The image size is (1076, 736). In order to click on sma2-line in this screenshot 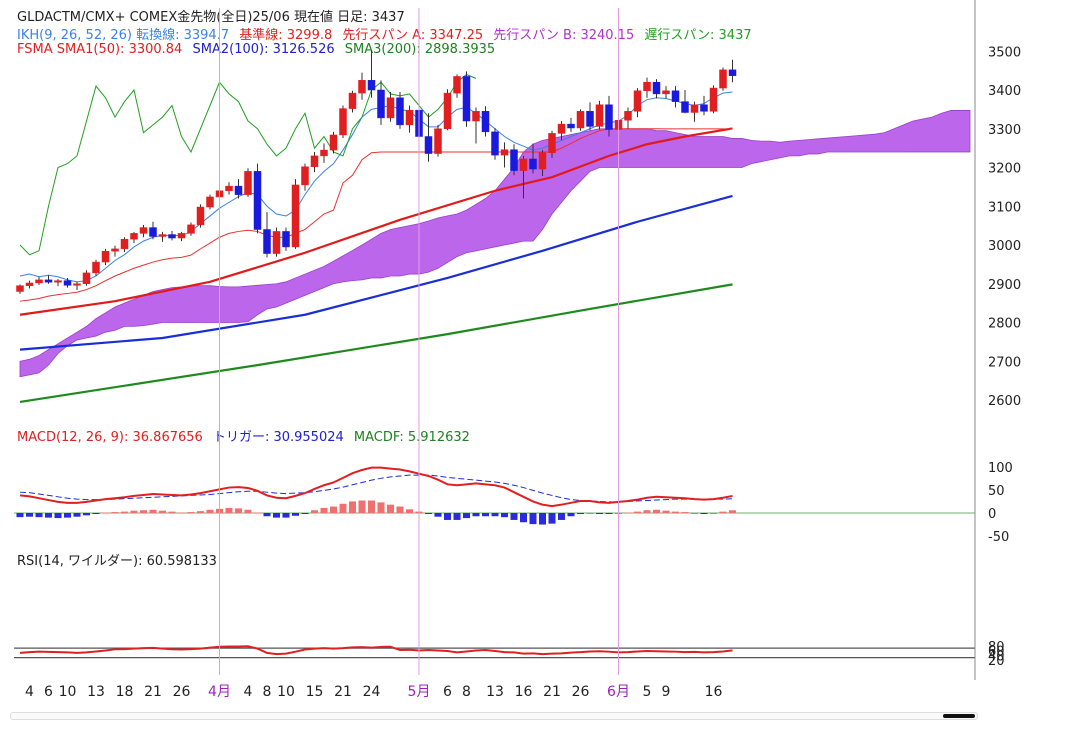, I will do `click(376, 272)`.